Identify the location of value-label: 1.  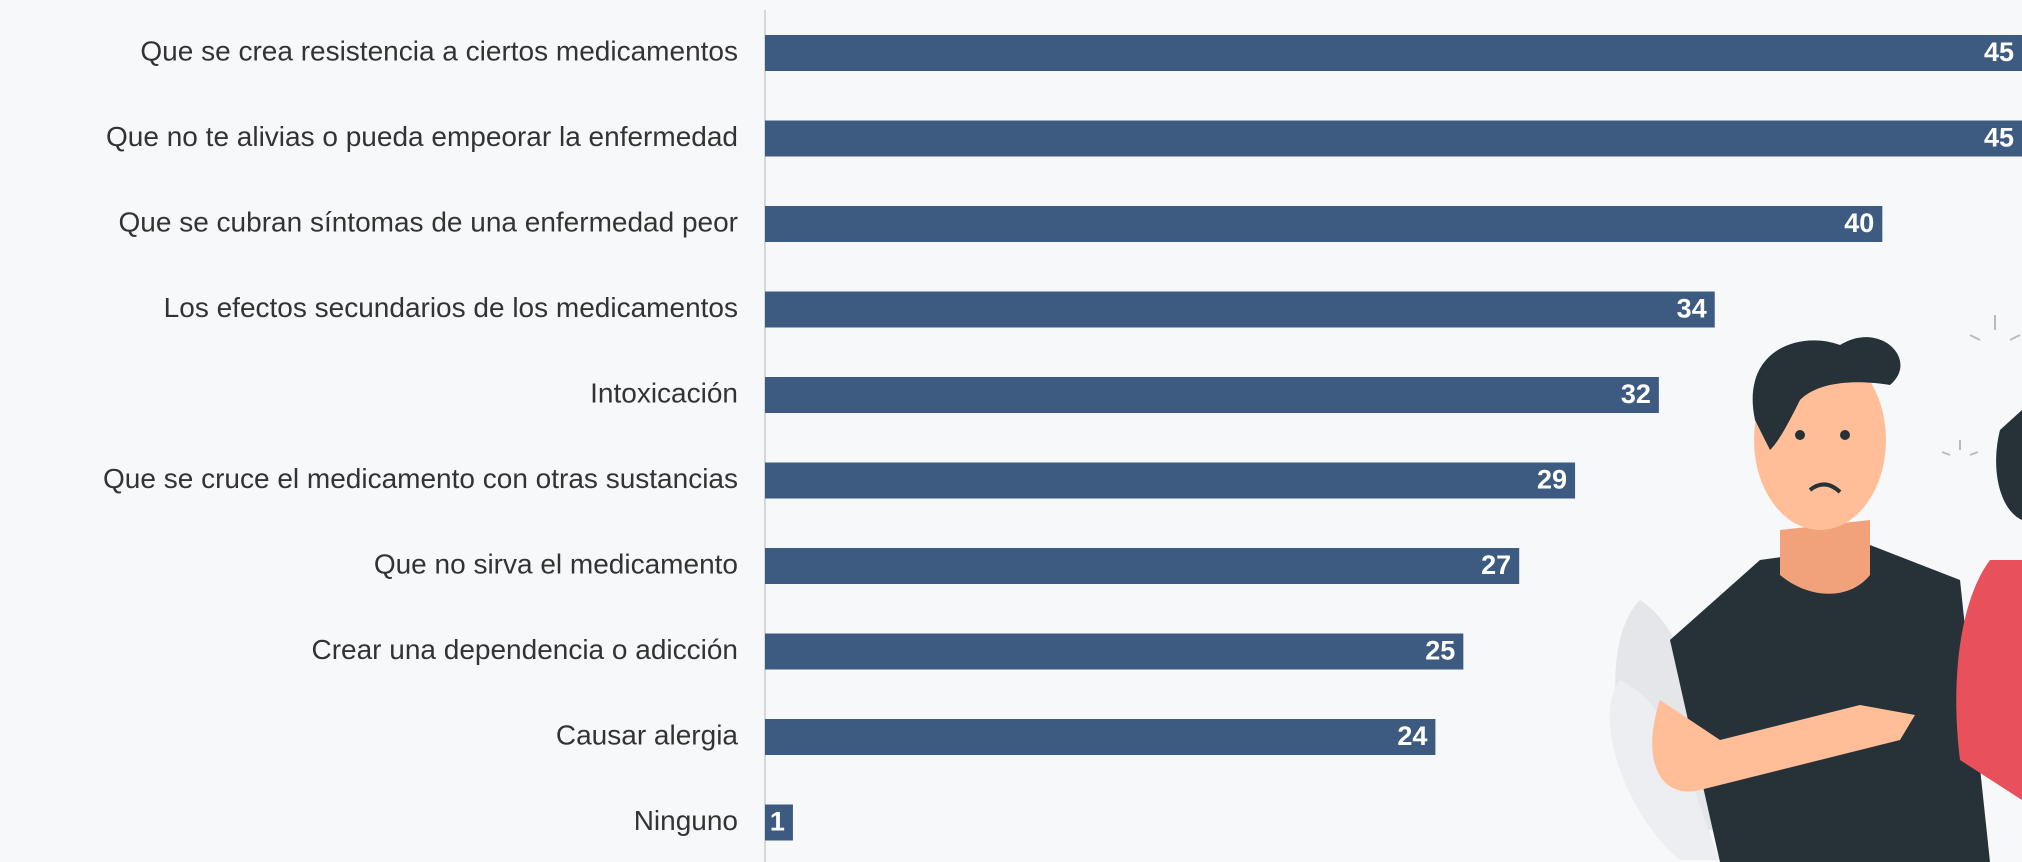
(777, 822).